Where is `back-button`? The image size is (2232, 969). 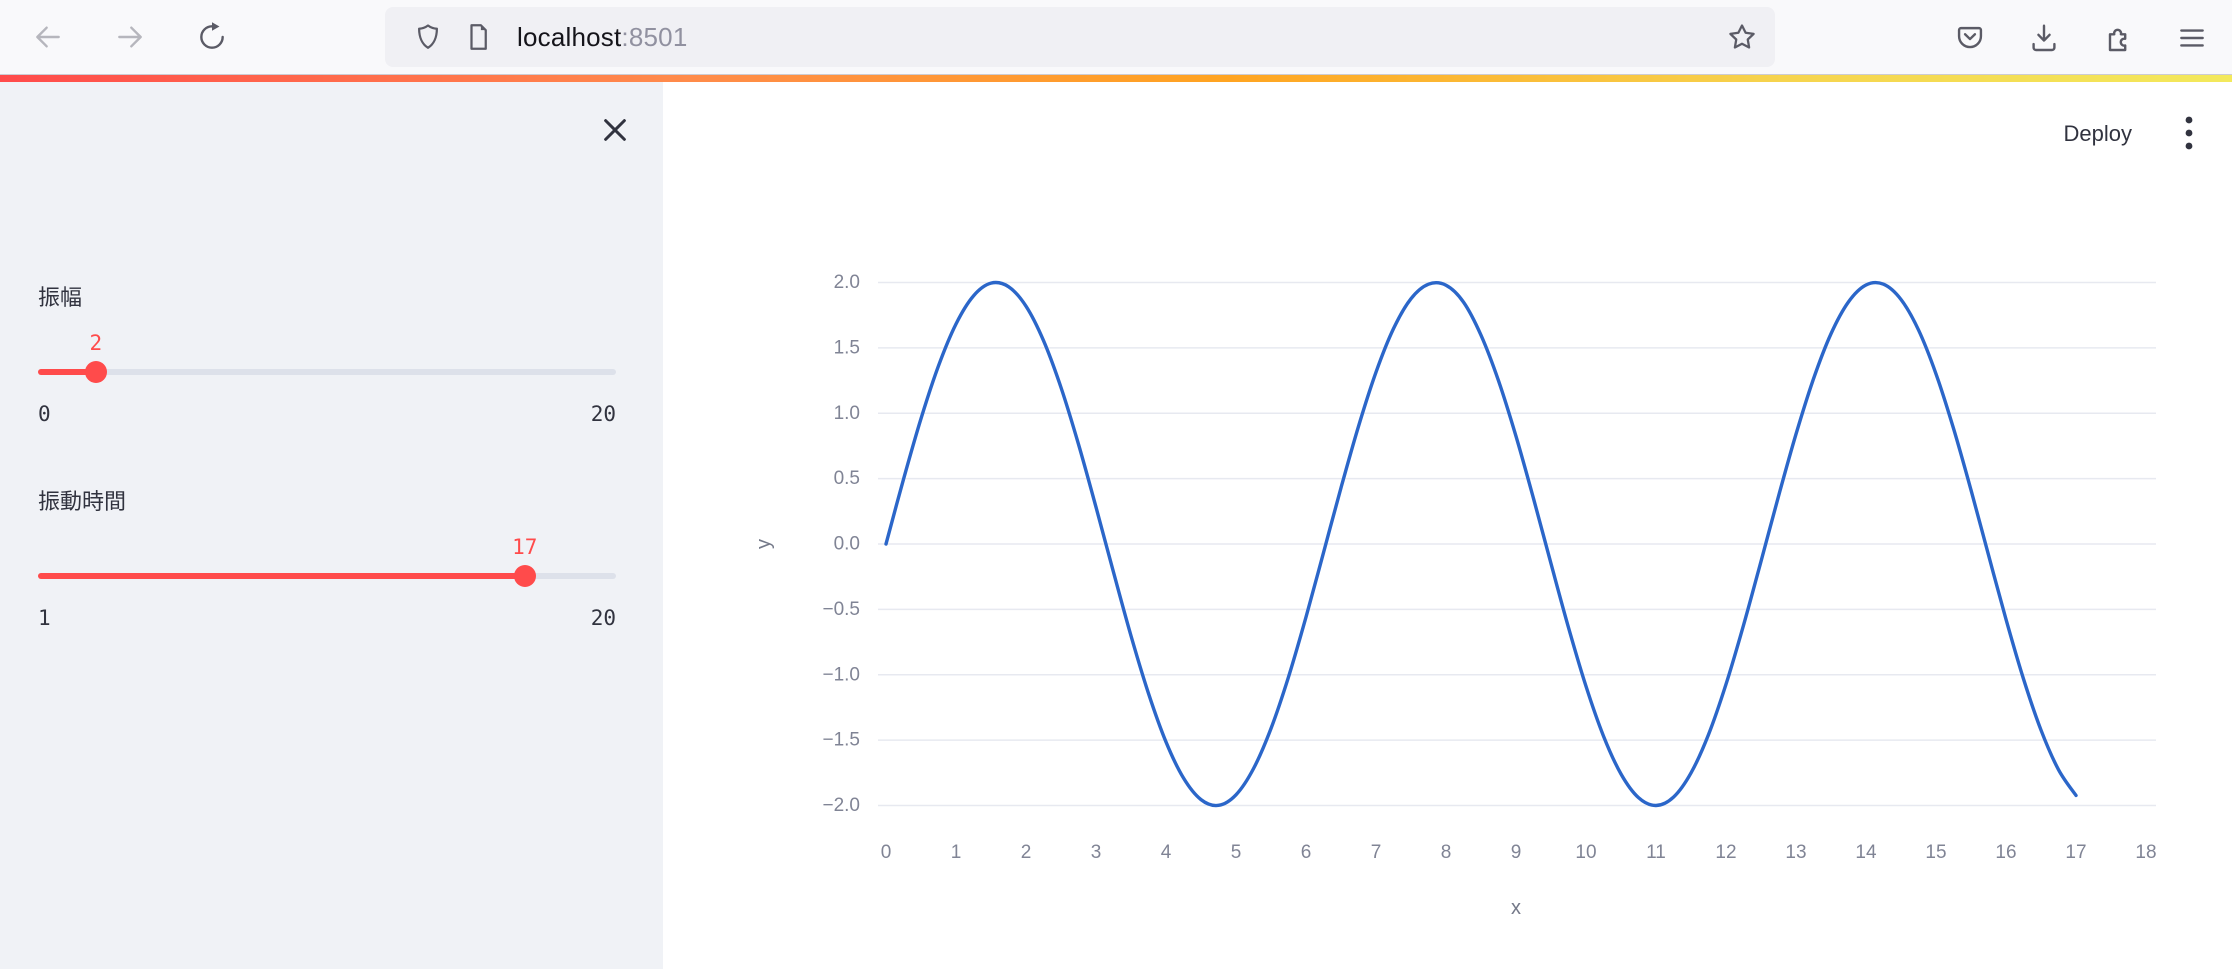 back-button is located at coordinates (48, 37).